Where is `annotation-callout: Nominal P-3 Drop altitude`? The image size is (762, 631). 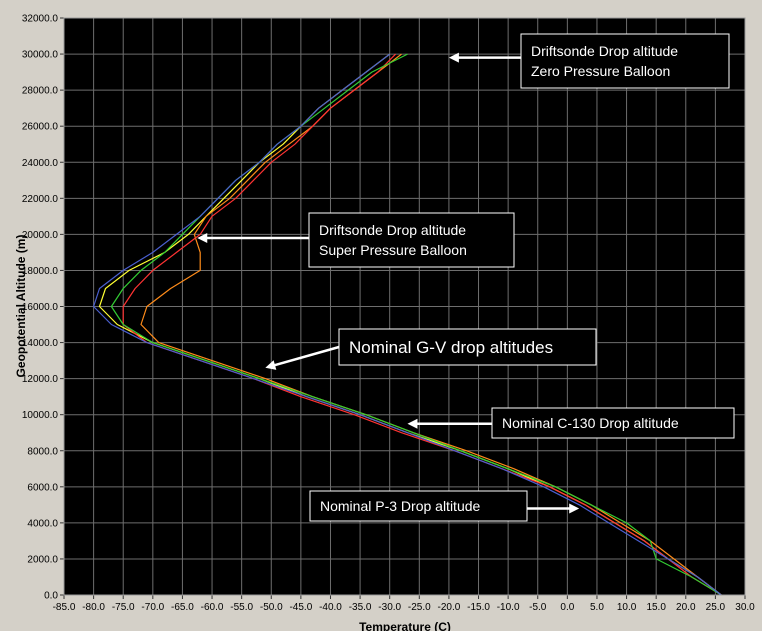 annotation-callout: Nominal P-3 Drop altitude is located at coordinates (444, 506).